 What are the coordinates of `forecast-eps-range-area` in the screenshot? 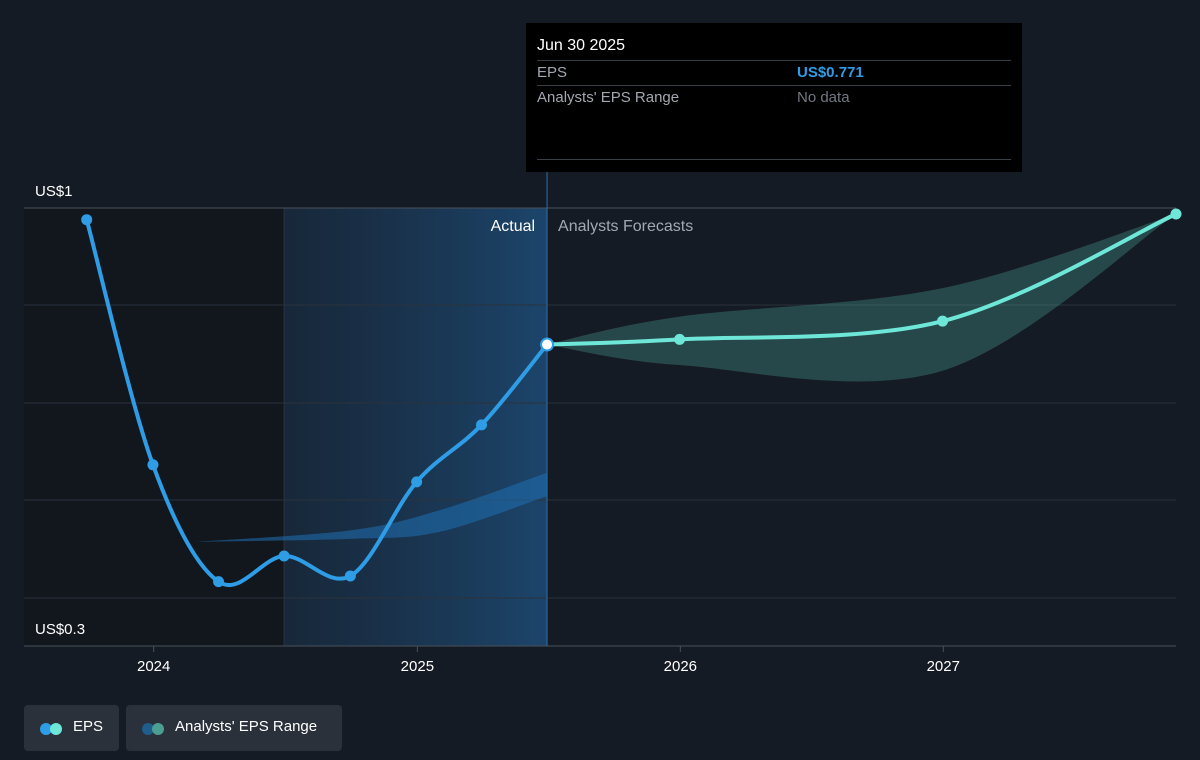 It's located at (861, 298).